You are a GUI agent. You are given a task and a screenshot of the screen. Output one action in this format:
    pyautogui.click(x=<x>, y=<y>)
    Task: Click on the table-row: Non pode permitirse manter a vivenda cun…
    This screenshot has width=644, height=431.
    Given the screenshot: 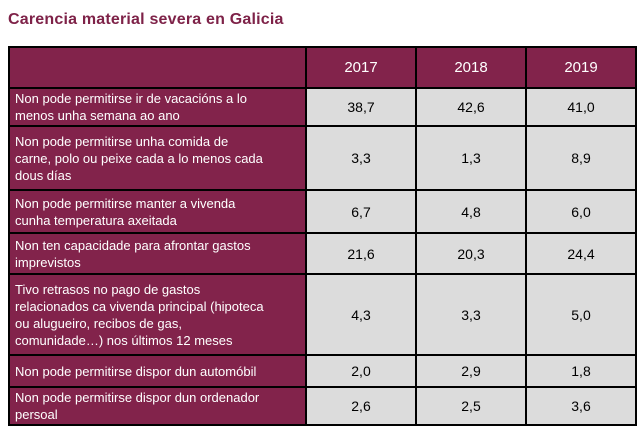 What is the action you would take?
    pyautogui.click(x=322, y=211)
    